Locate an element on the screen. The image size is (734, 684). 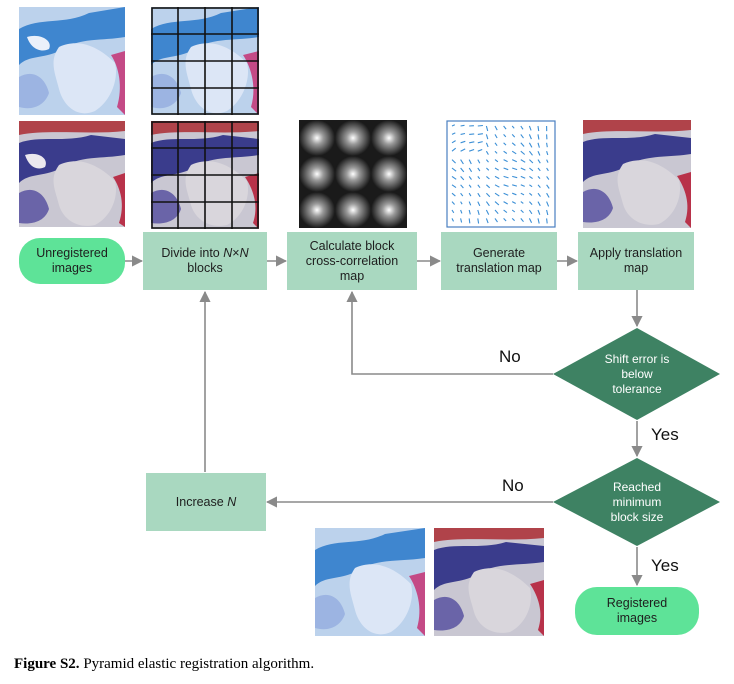
node-label: blocks is located at coordinates (205, 268).